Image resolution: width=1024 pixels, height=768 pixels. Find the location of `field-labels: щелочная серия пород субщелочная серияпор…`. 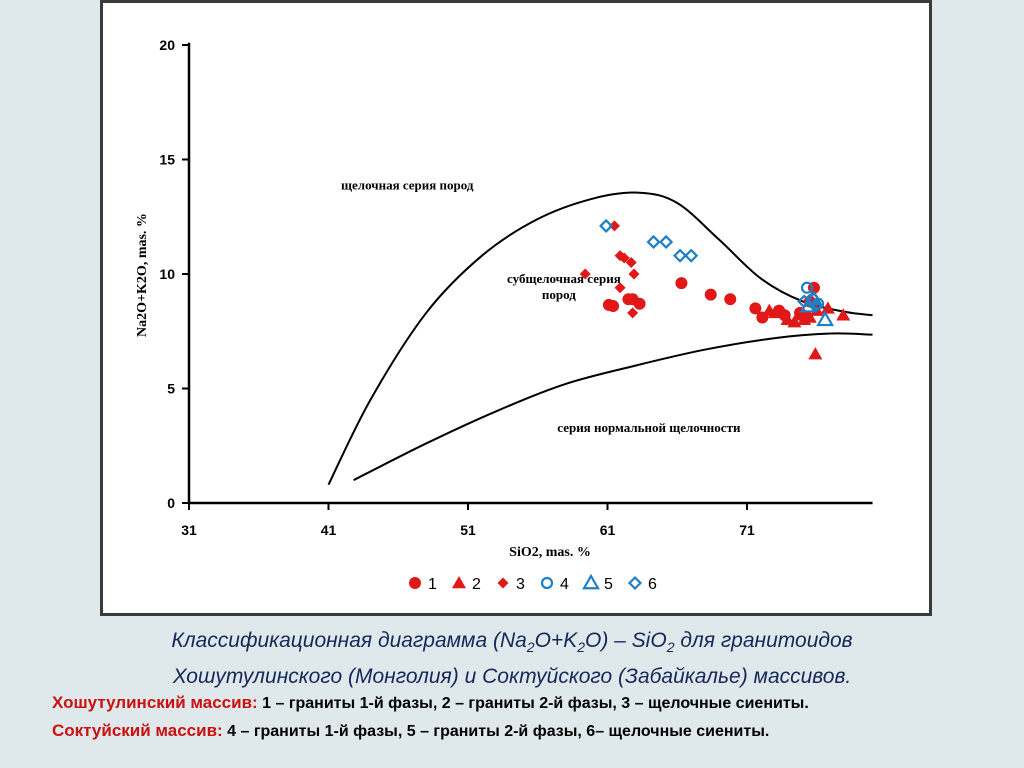

field-labels: щелочная серия пород субщелочная серияпор… is located at coordinates (541, 306).